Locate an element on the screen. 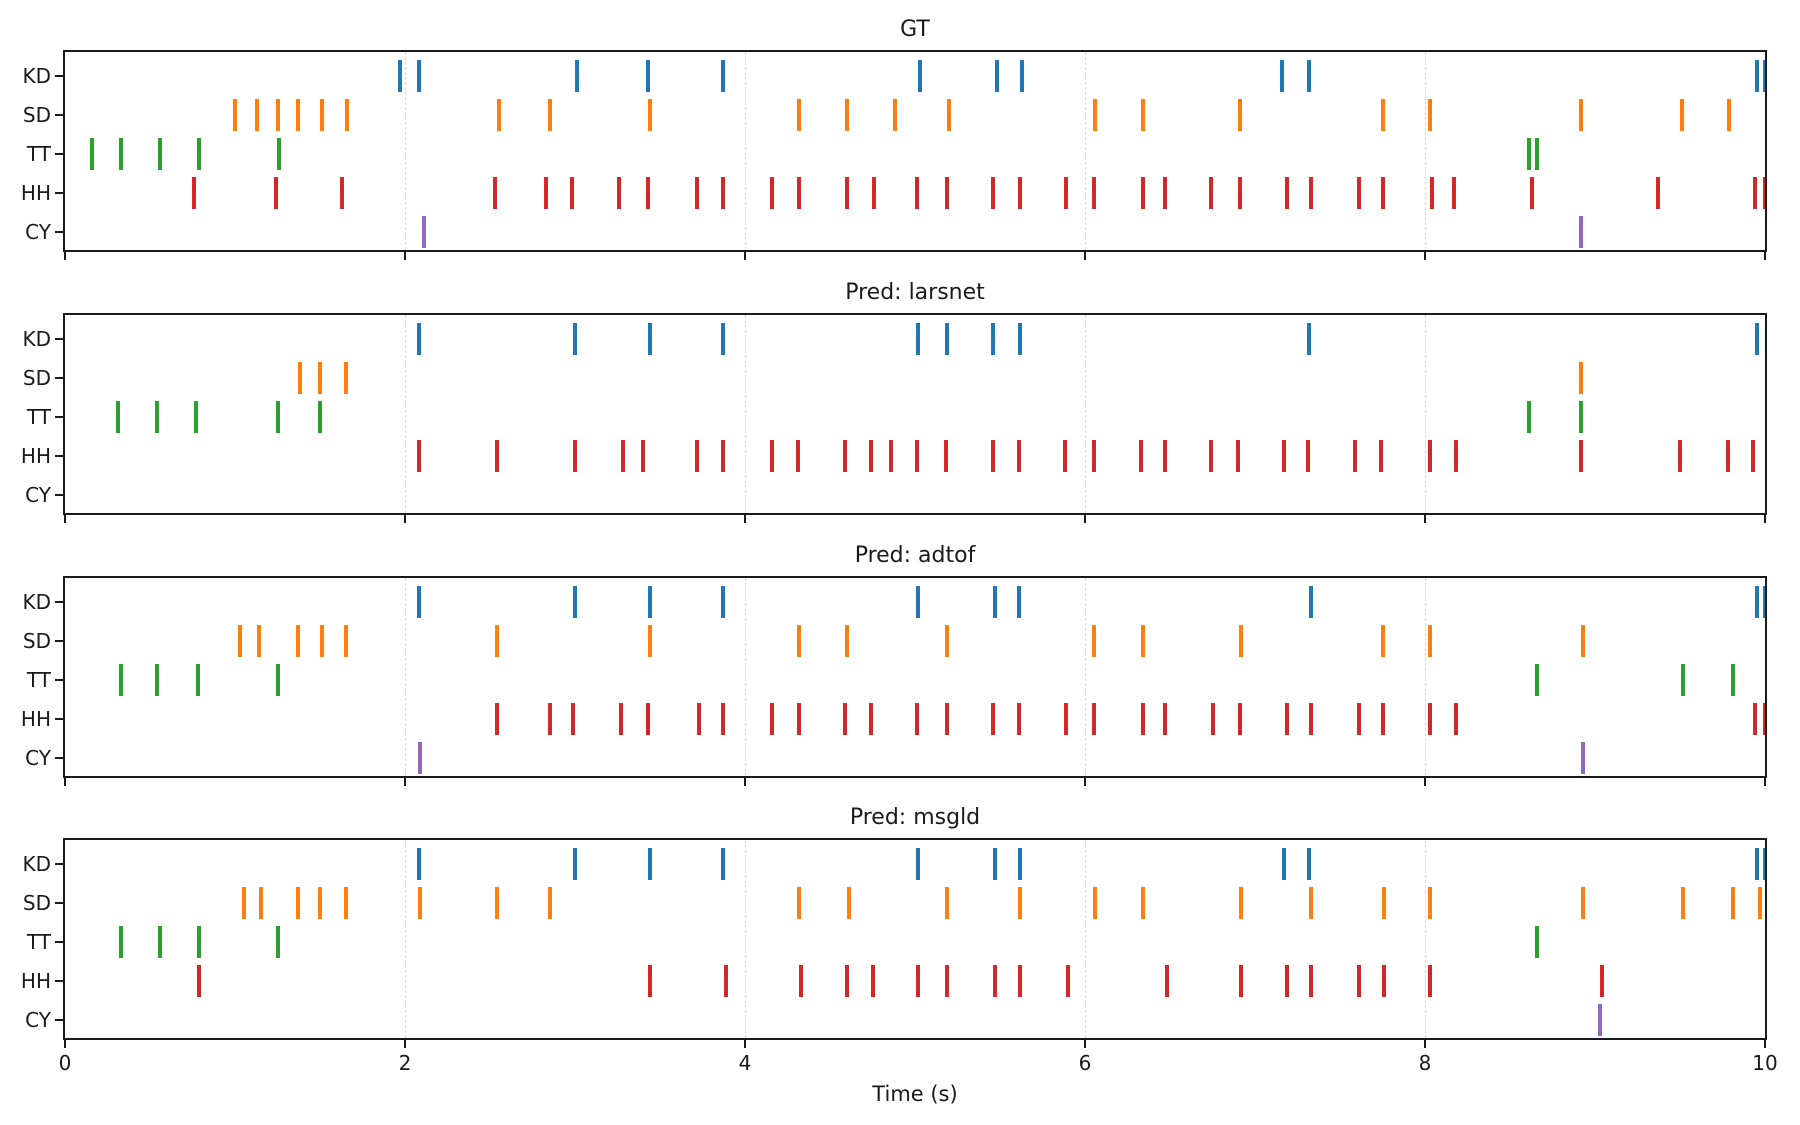 The height and width of the screenshot is (1125, 1800). x-tick-label-2: 2 is located at coordinates (405, 1063).